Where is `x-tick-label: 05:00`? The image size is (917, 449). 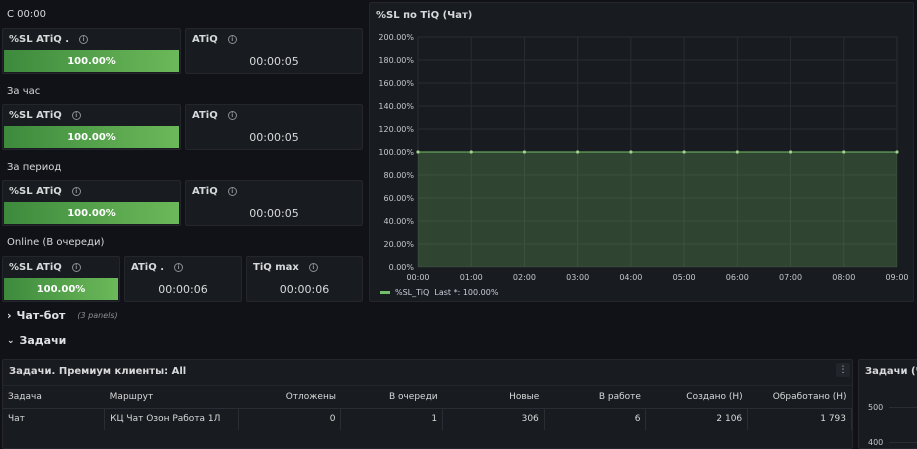 x-tick-label: 05:00 is located at coordinates (684, 277).